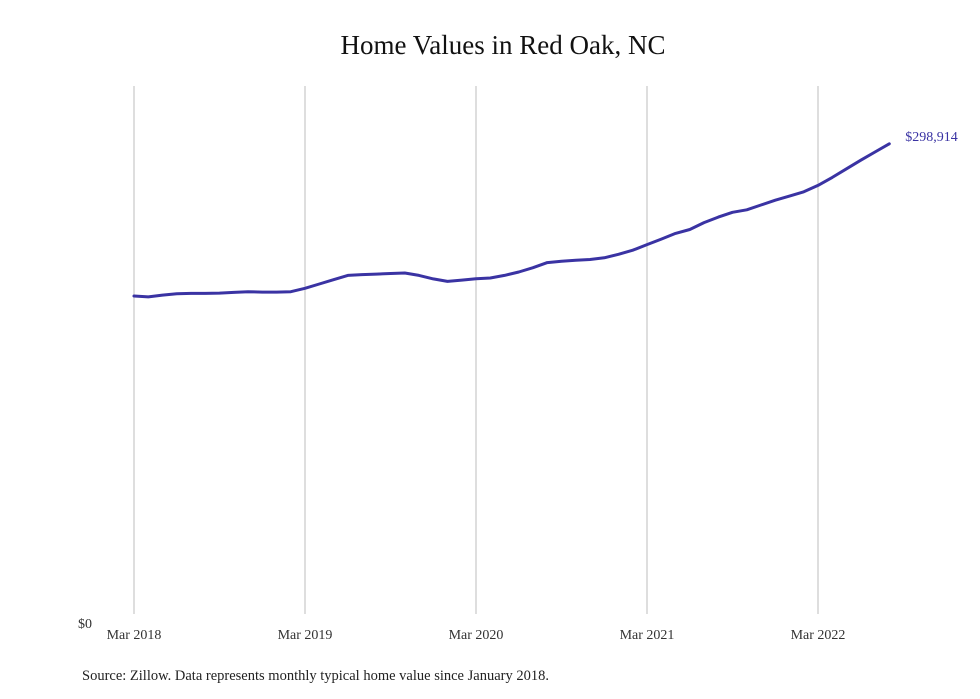  I want to click on x-tick-label: Mar 2019, so click(305, 635).